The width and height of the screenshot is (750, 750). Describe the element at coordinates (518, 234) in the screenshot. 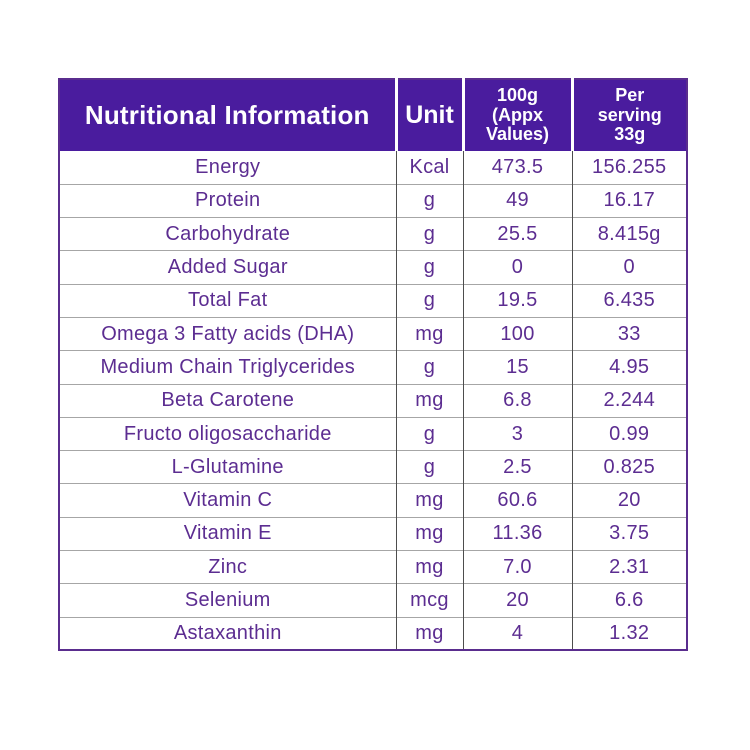

I see `per-100g-value-cell: 25.5` at that location.